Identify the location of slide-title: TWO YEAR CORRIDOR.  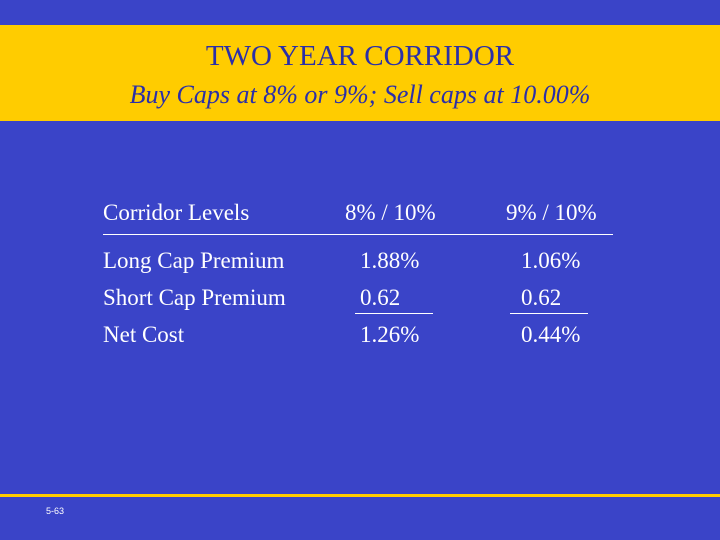
(360, 56).